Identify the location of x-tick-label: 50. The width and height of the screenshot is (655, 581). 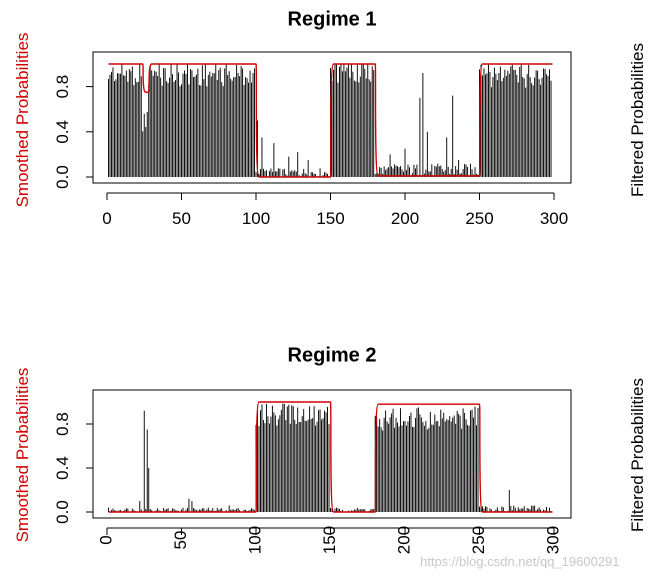
(180, 540).